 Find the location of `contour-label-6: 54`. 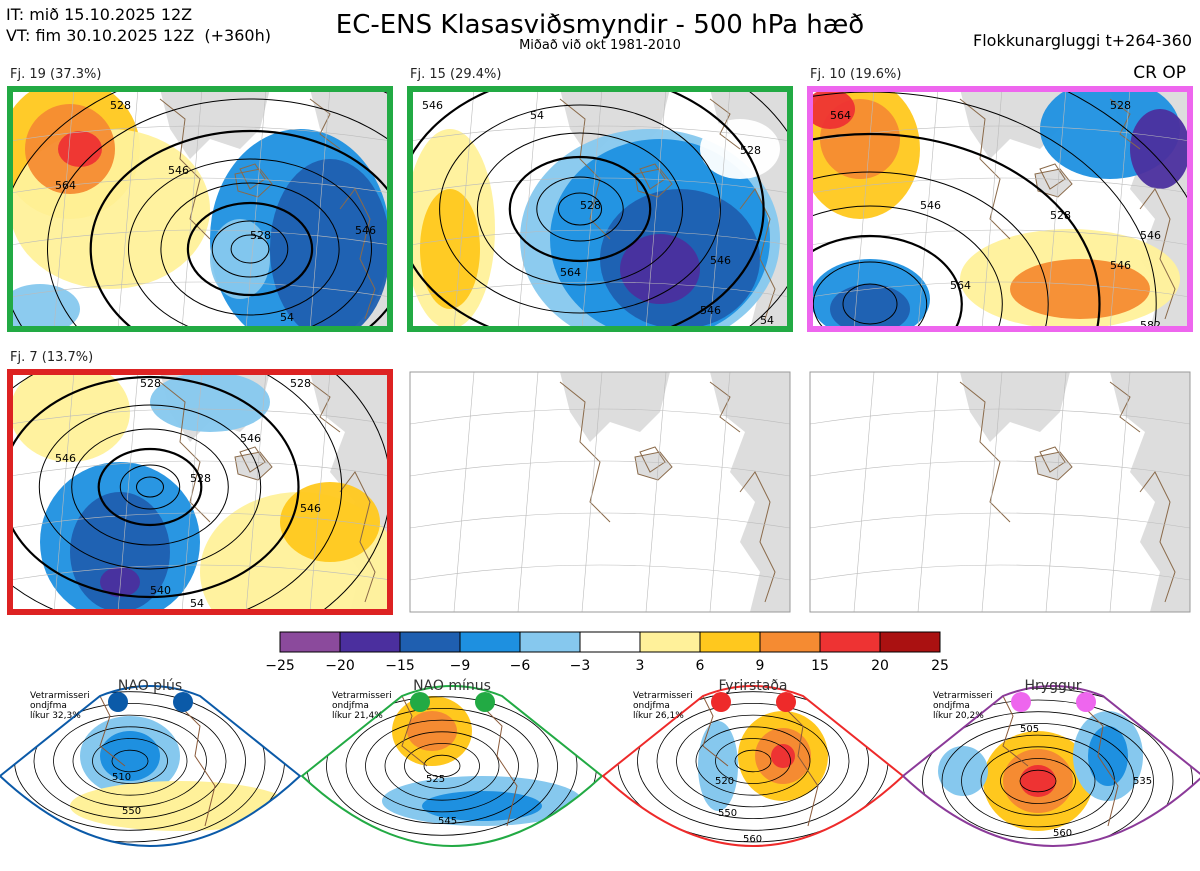

contour-label-6: 54 is located at coordinates (287, 317).